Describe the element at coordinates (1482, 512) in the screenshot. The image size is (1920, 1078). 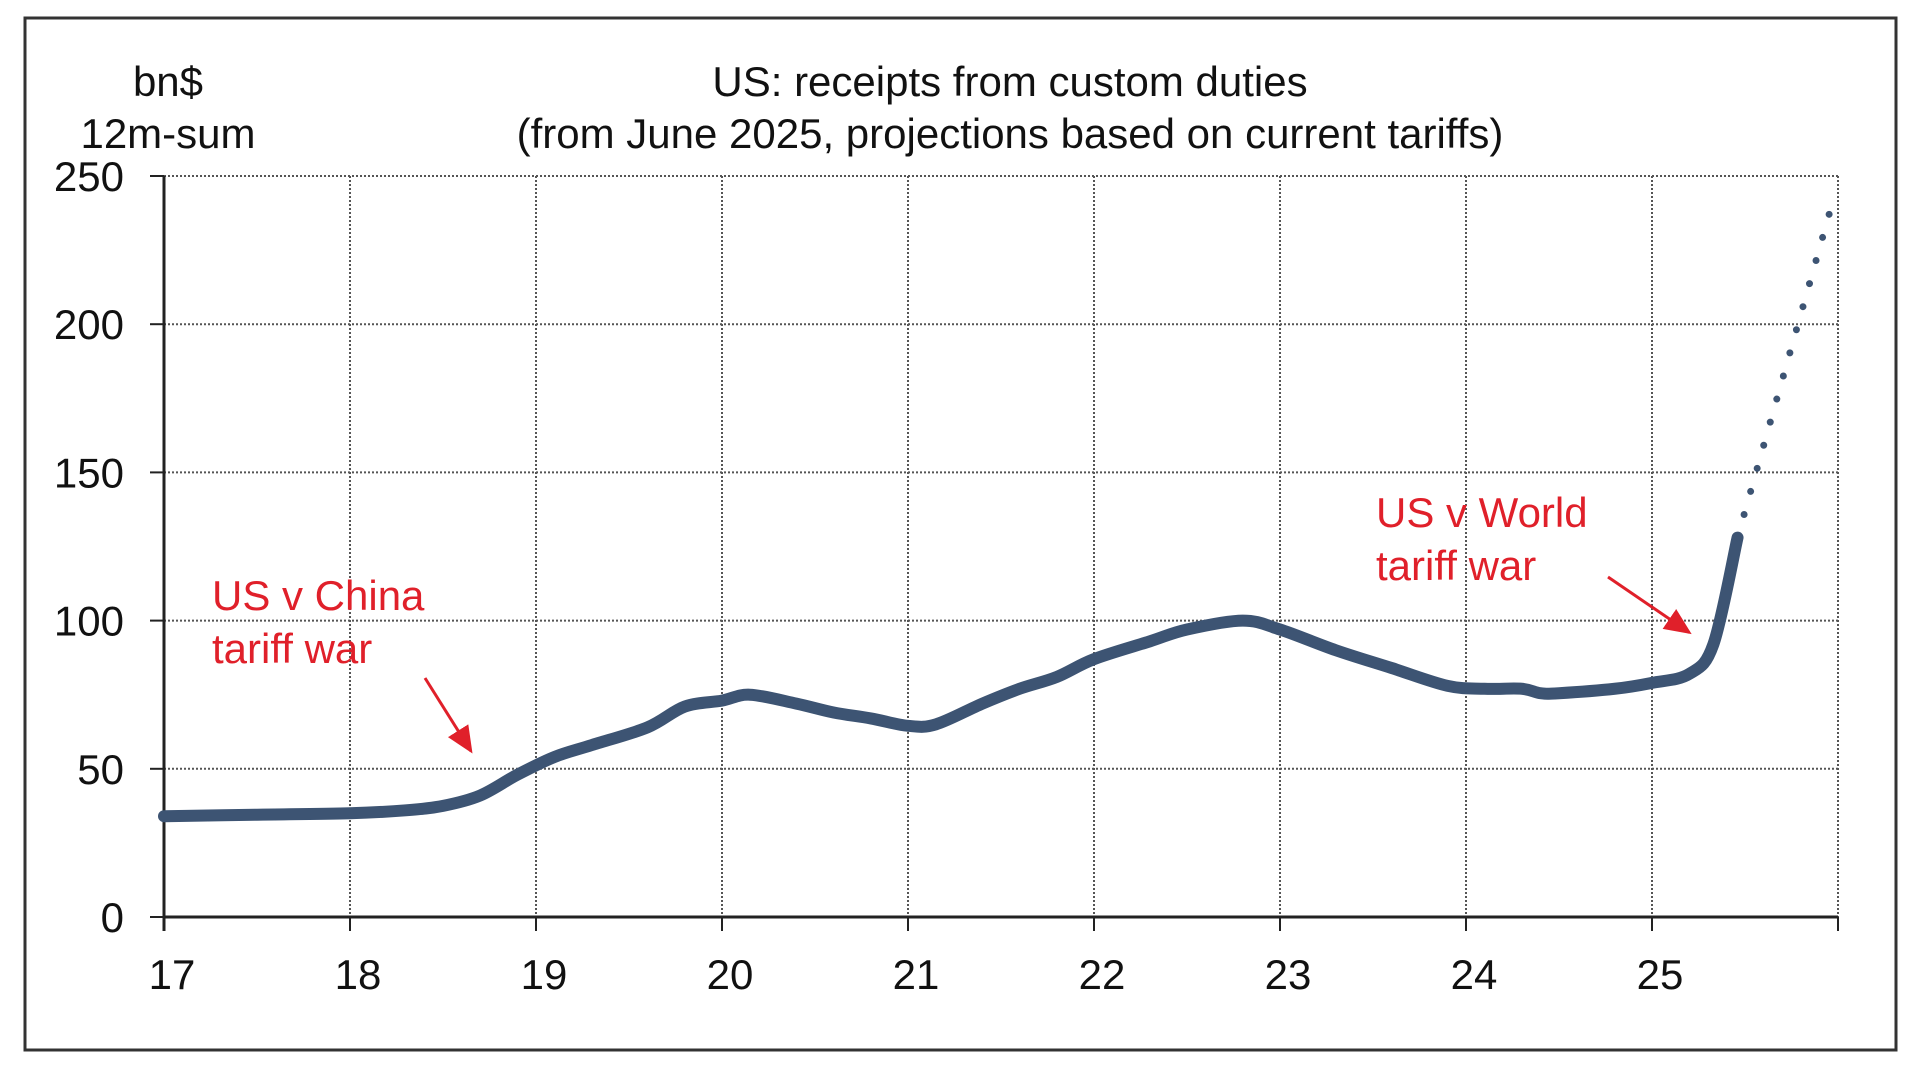
I see `annotation-text: US v World` at that location.